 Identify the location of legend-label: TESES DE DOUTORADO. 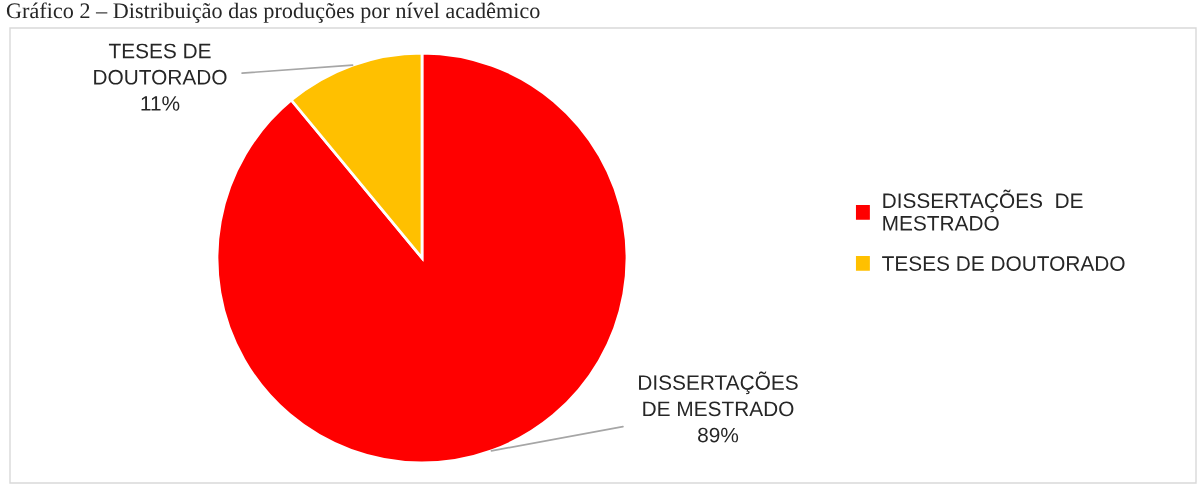
(1003, 263).